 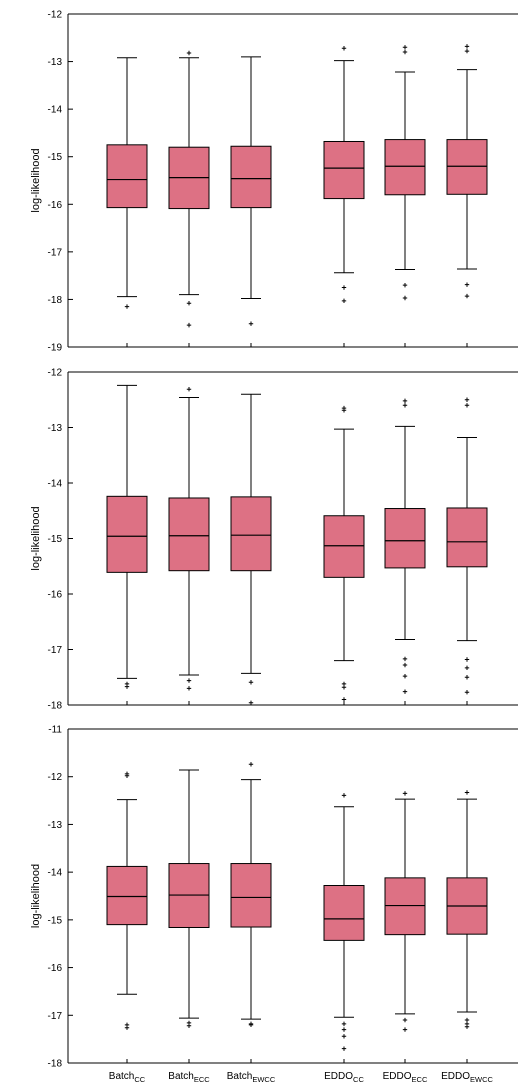 I want to click on box-batch-cc, so click(x=127, y=183).